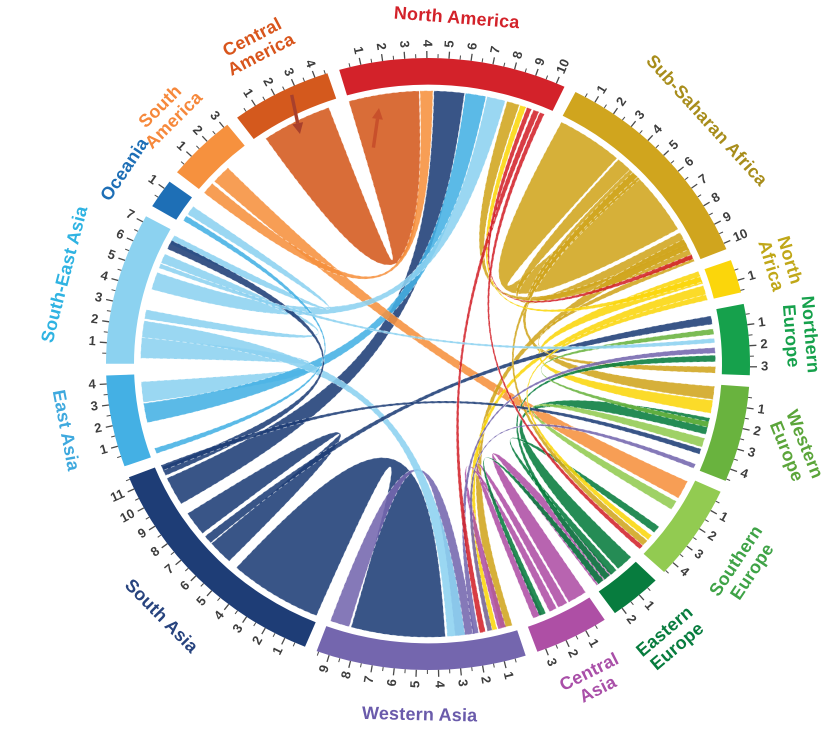  What do you see at coordinates (717, 502) in the screenshot?
I see `tick-southern-europe-0.5` at bounding box center [717, 502].